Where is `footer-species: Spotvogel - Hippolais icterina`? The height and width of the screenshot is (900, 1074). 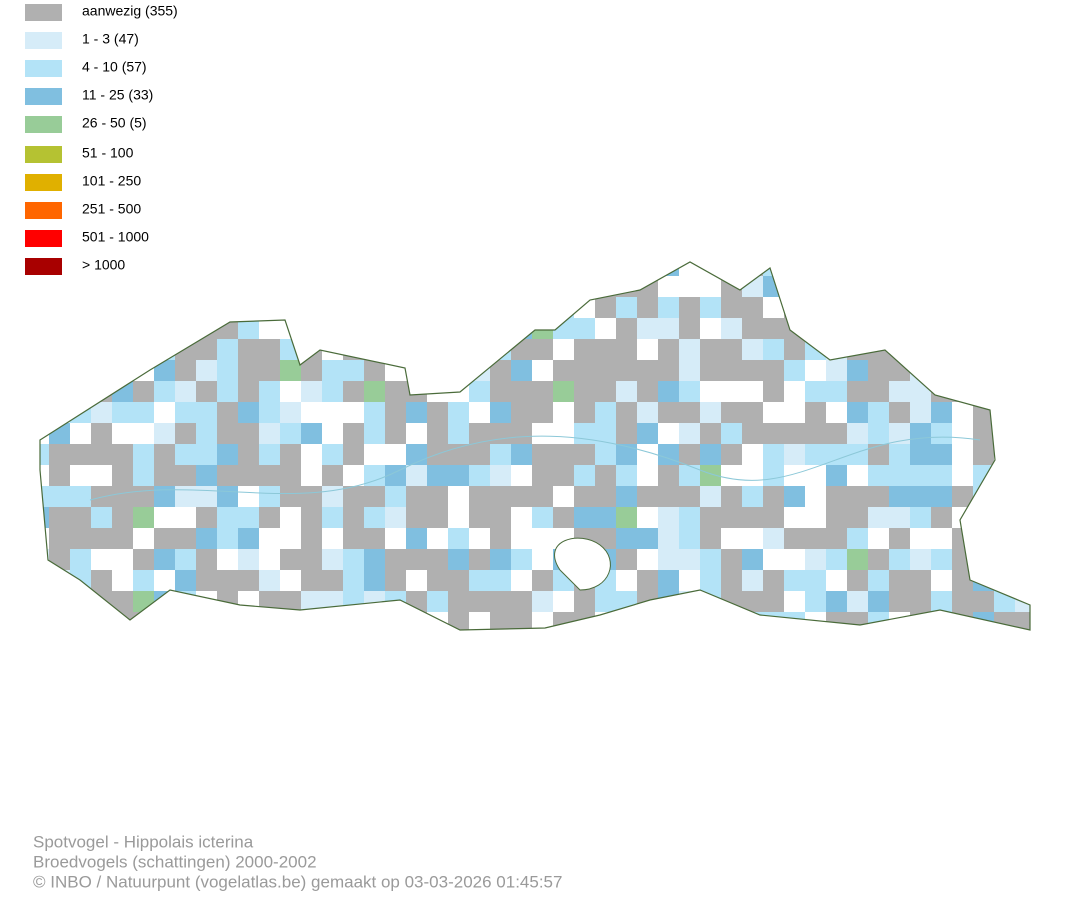
footer-species: Spotvogel - Hippolais icterina is located at coordinates (143, 841).